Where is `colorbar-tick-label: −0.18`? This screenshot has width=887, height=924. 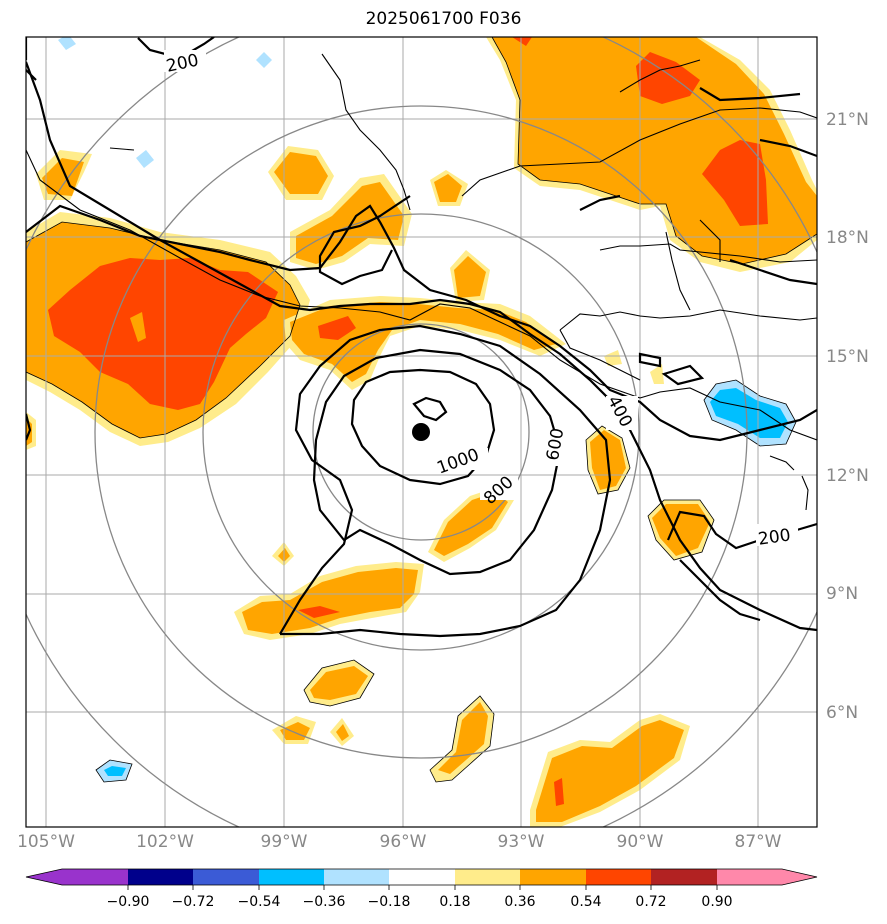 colorbar-tick-label: −0.18 is located at coordinates (389, 902).